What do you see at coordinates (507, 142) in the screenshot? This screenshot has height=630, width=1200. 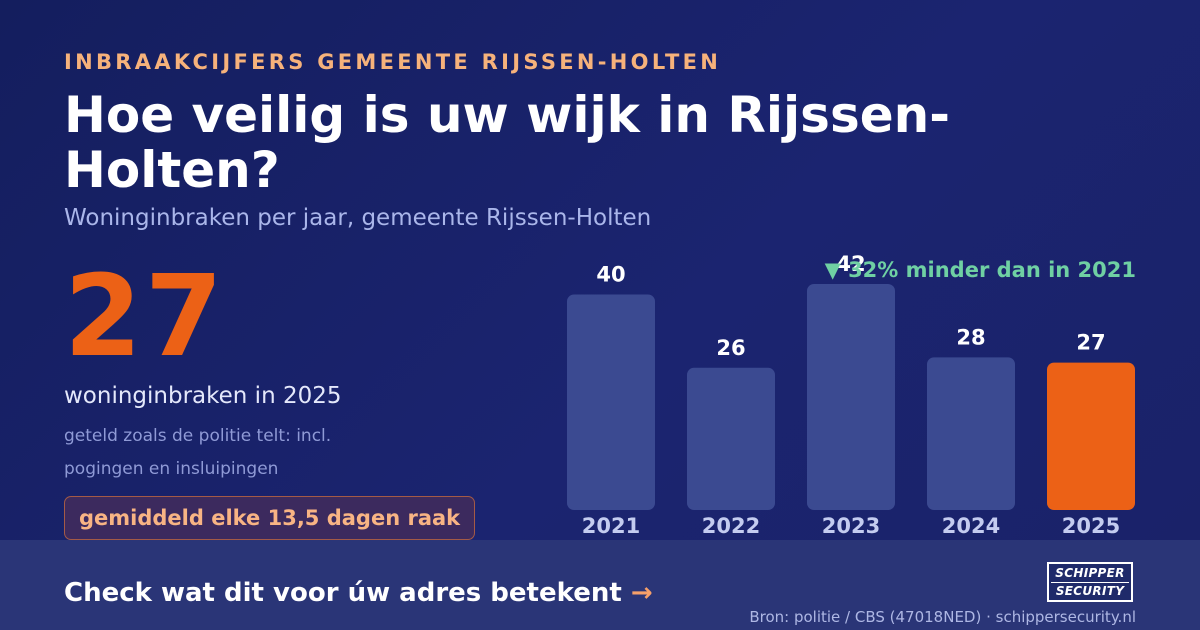 I see `page-title: Hoe veilig is uw wijk in Rijssen-Holten?` at bounding box center [507, 142].